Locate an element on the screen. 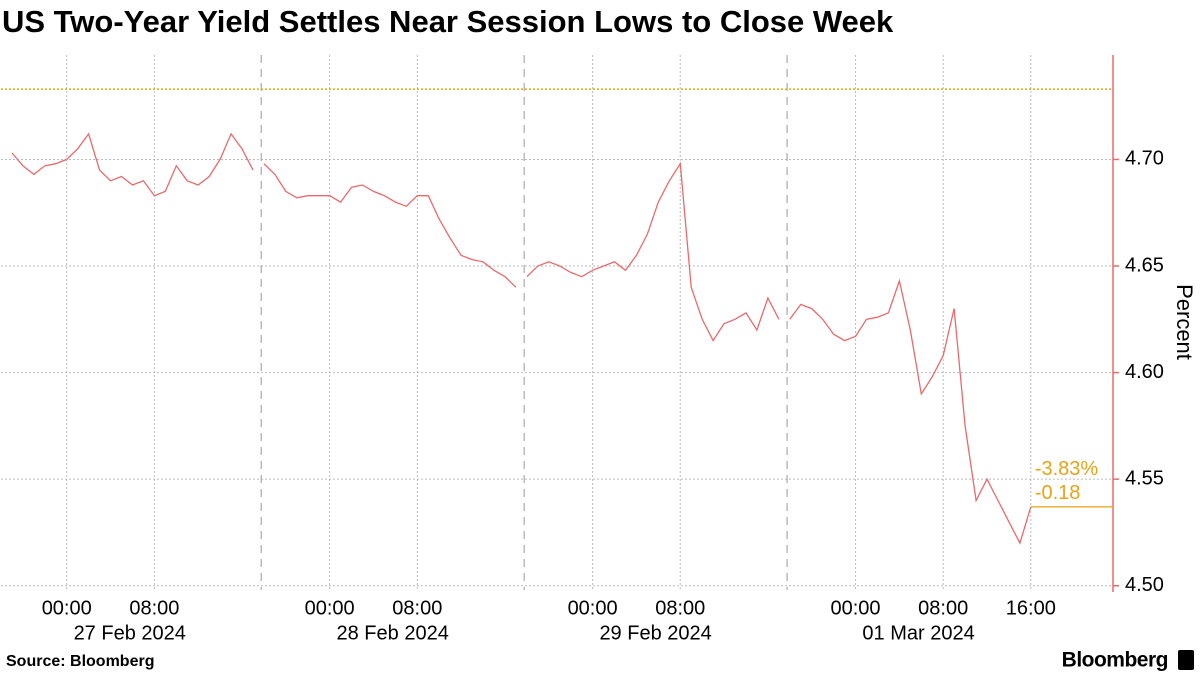 This screenshot has width=1200, height=680. x-date-label: 27 Feb 2024 is located at coordinates (130, 633).